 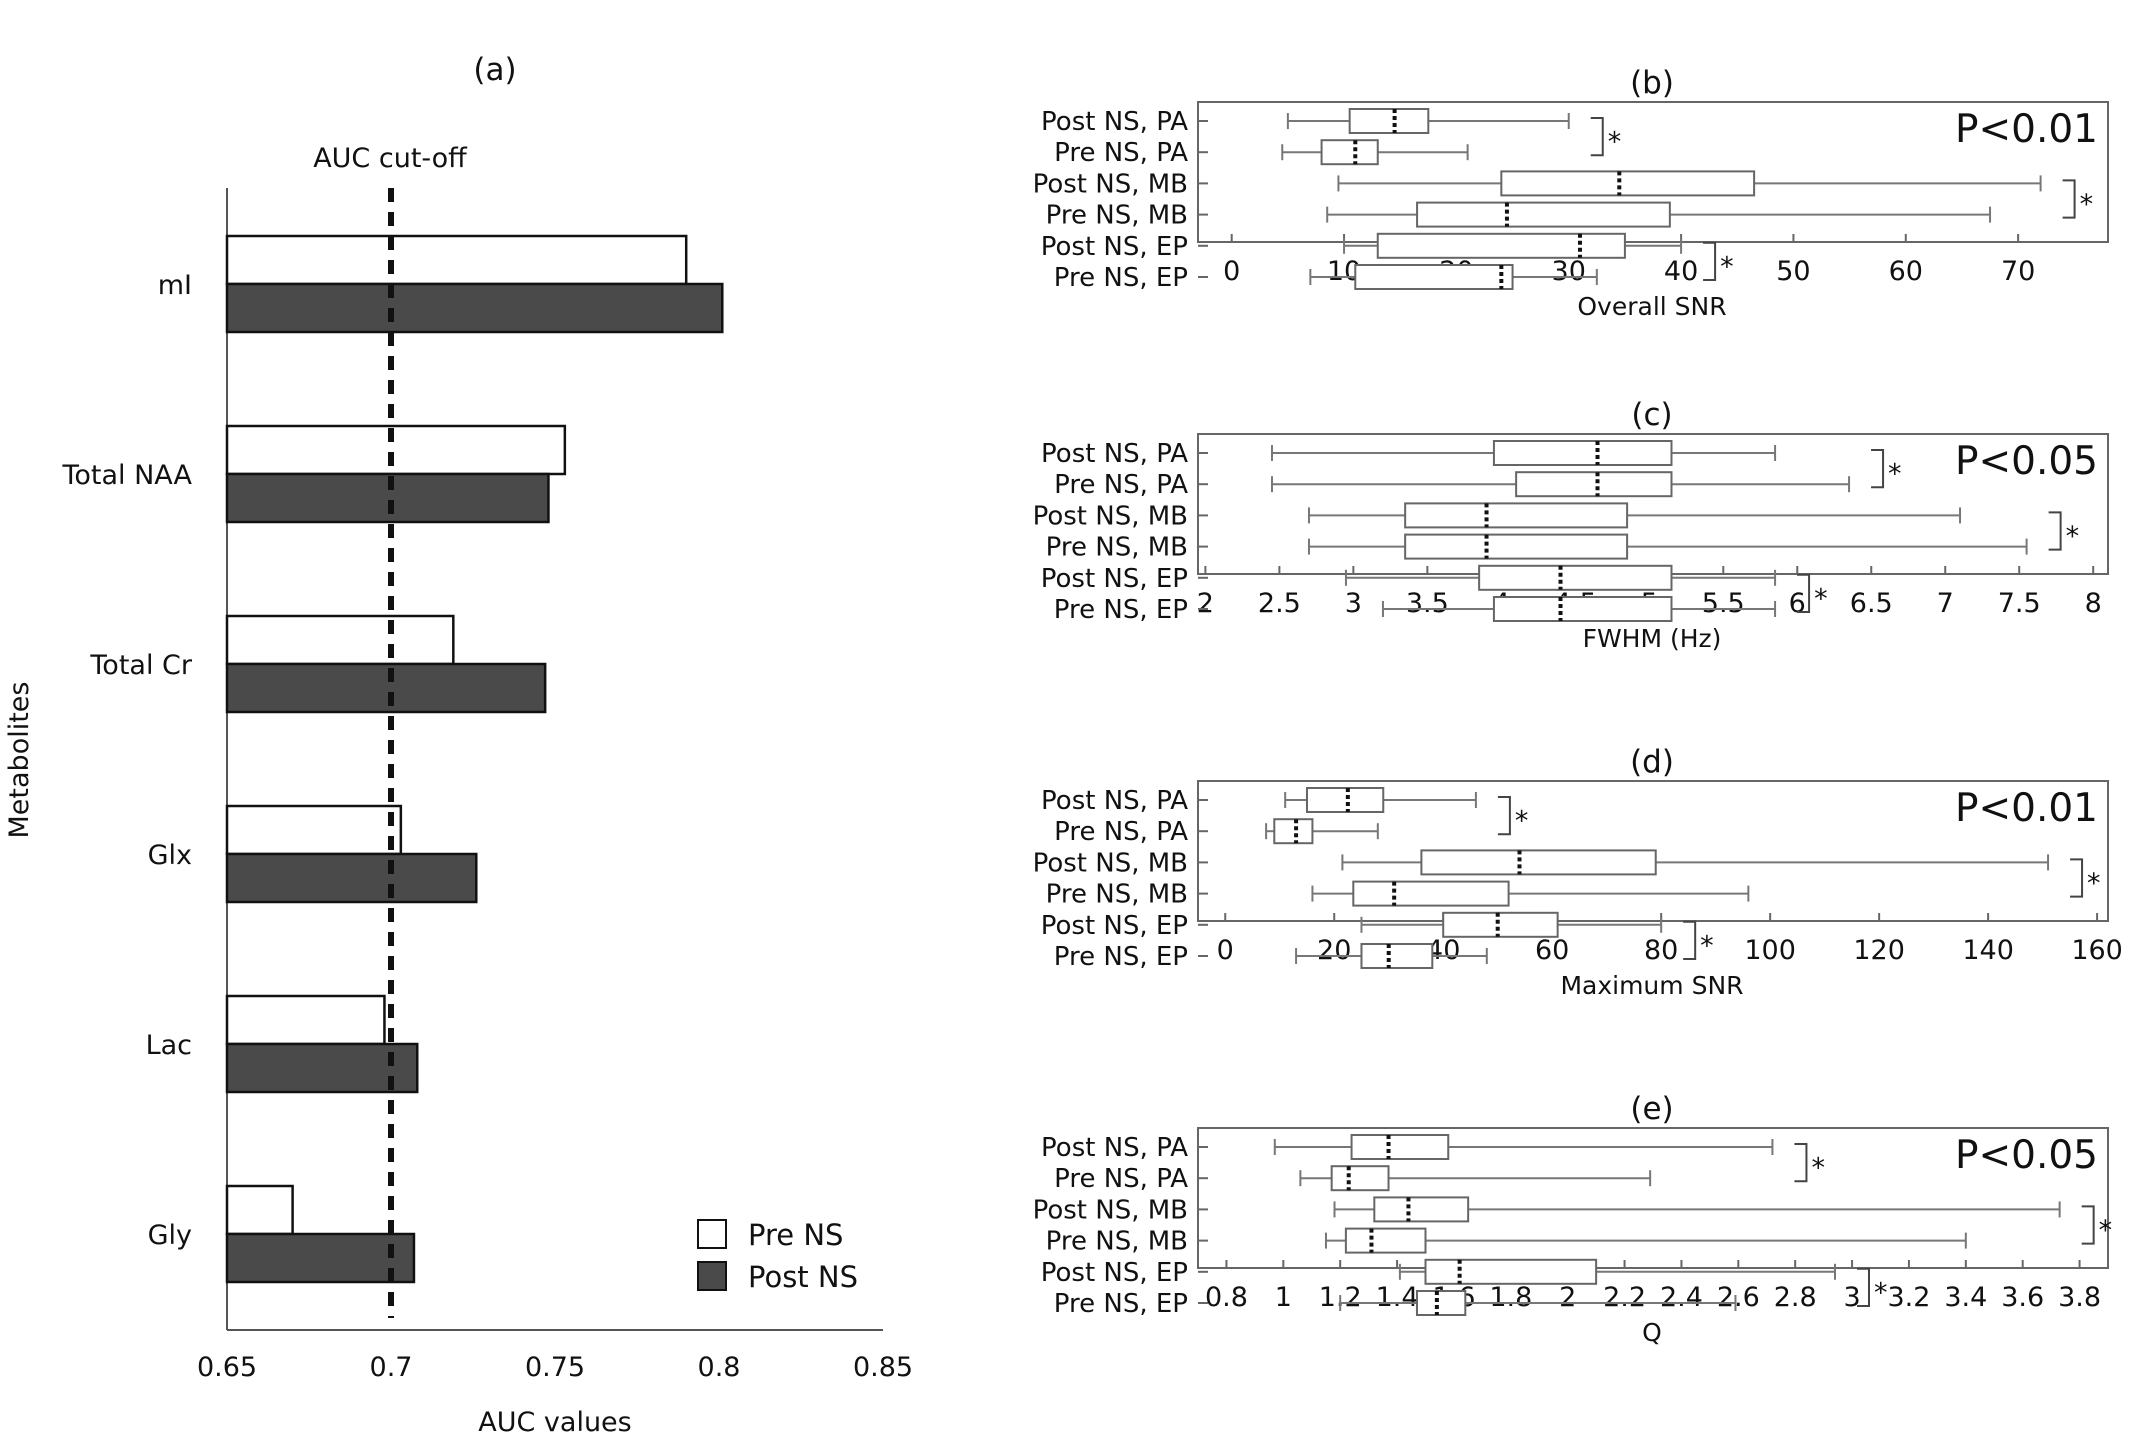 I want to click on panel-e-x-tick-label: 1.8, so click(x=1510, y=1297).